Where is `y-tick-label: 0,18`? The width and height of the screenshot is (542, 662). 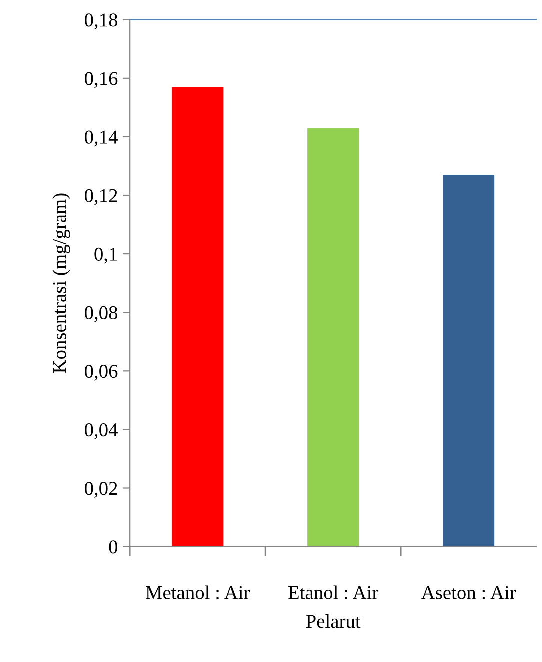 y-tick-label: 0,18 is located at coordinates (101, 22).